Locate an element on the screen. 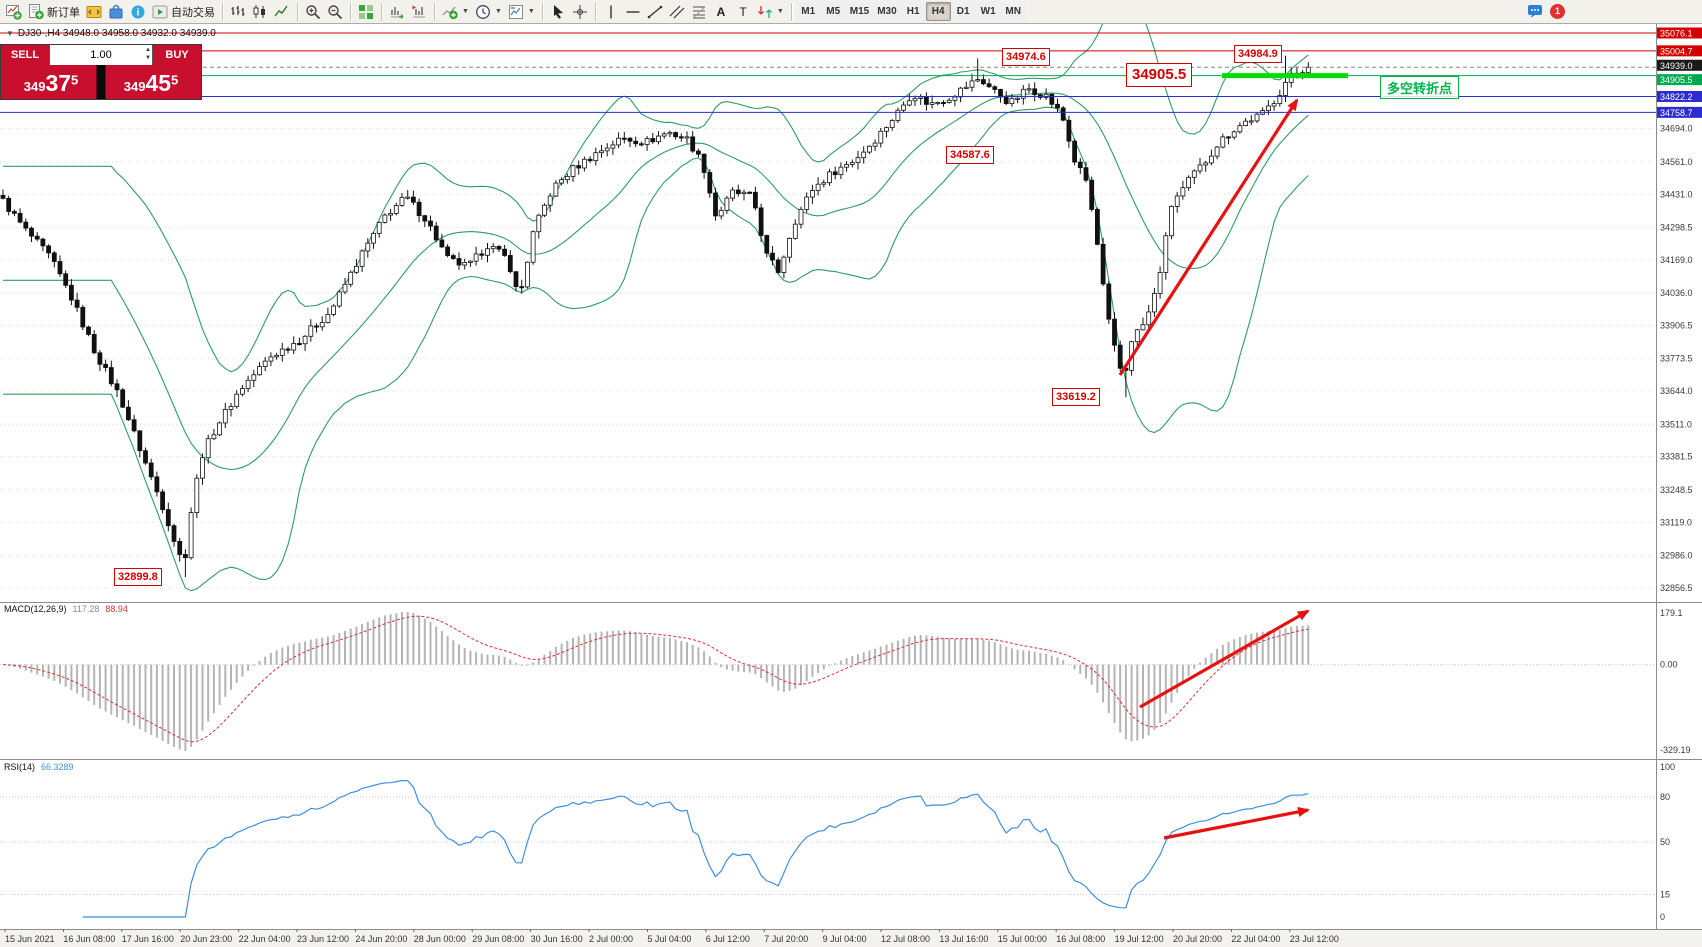  new-order-label: 新订单 is located at coordinates (63, 12).